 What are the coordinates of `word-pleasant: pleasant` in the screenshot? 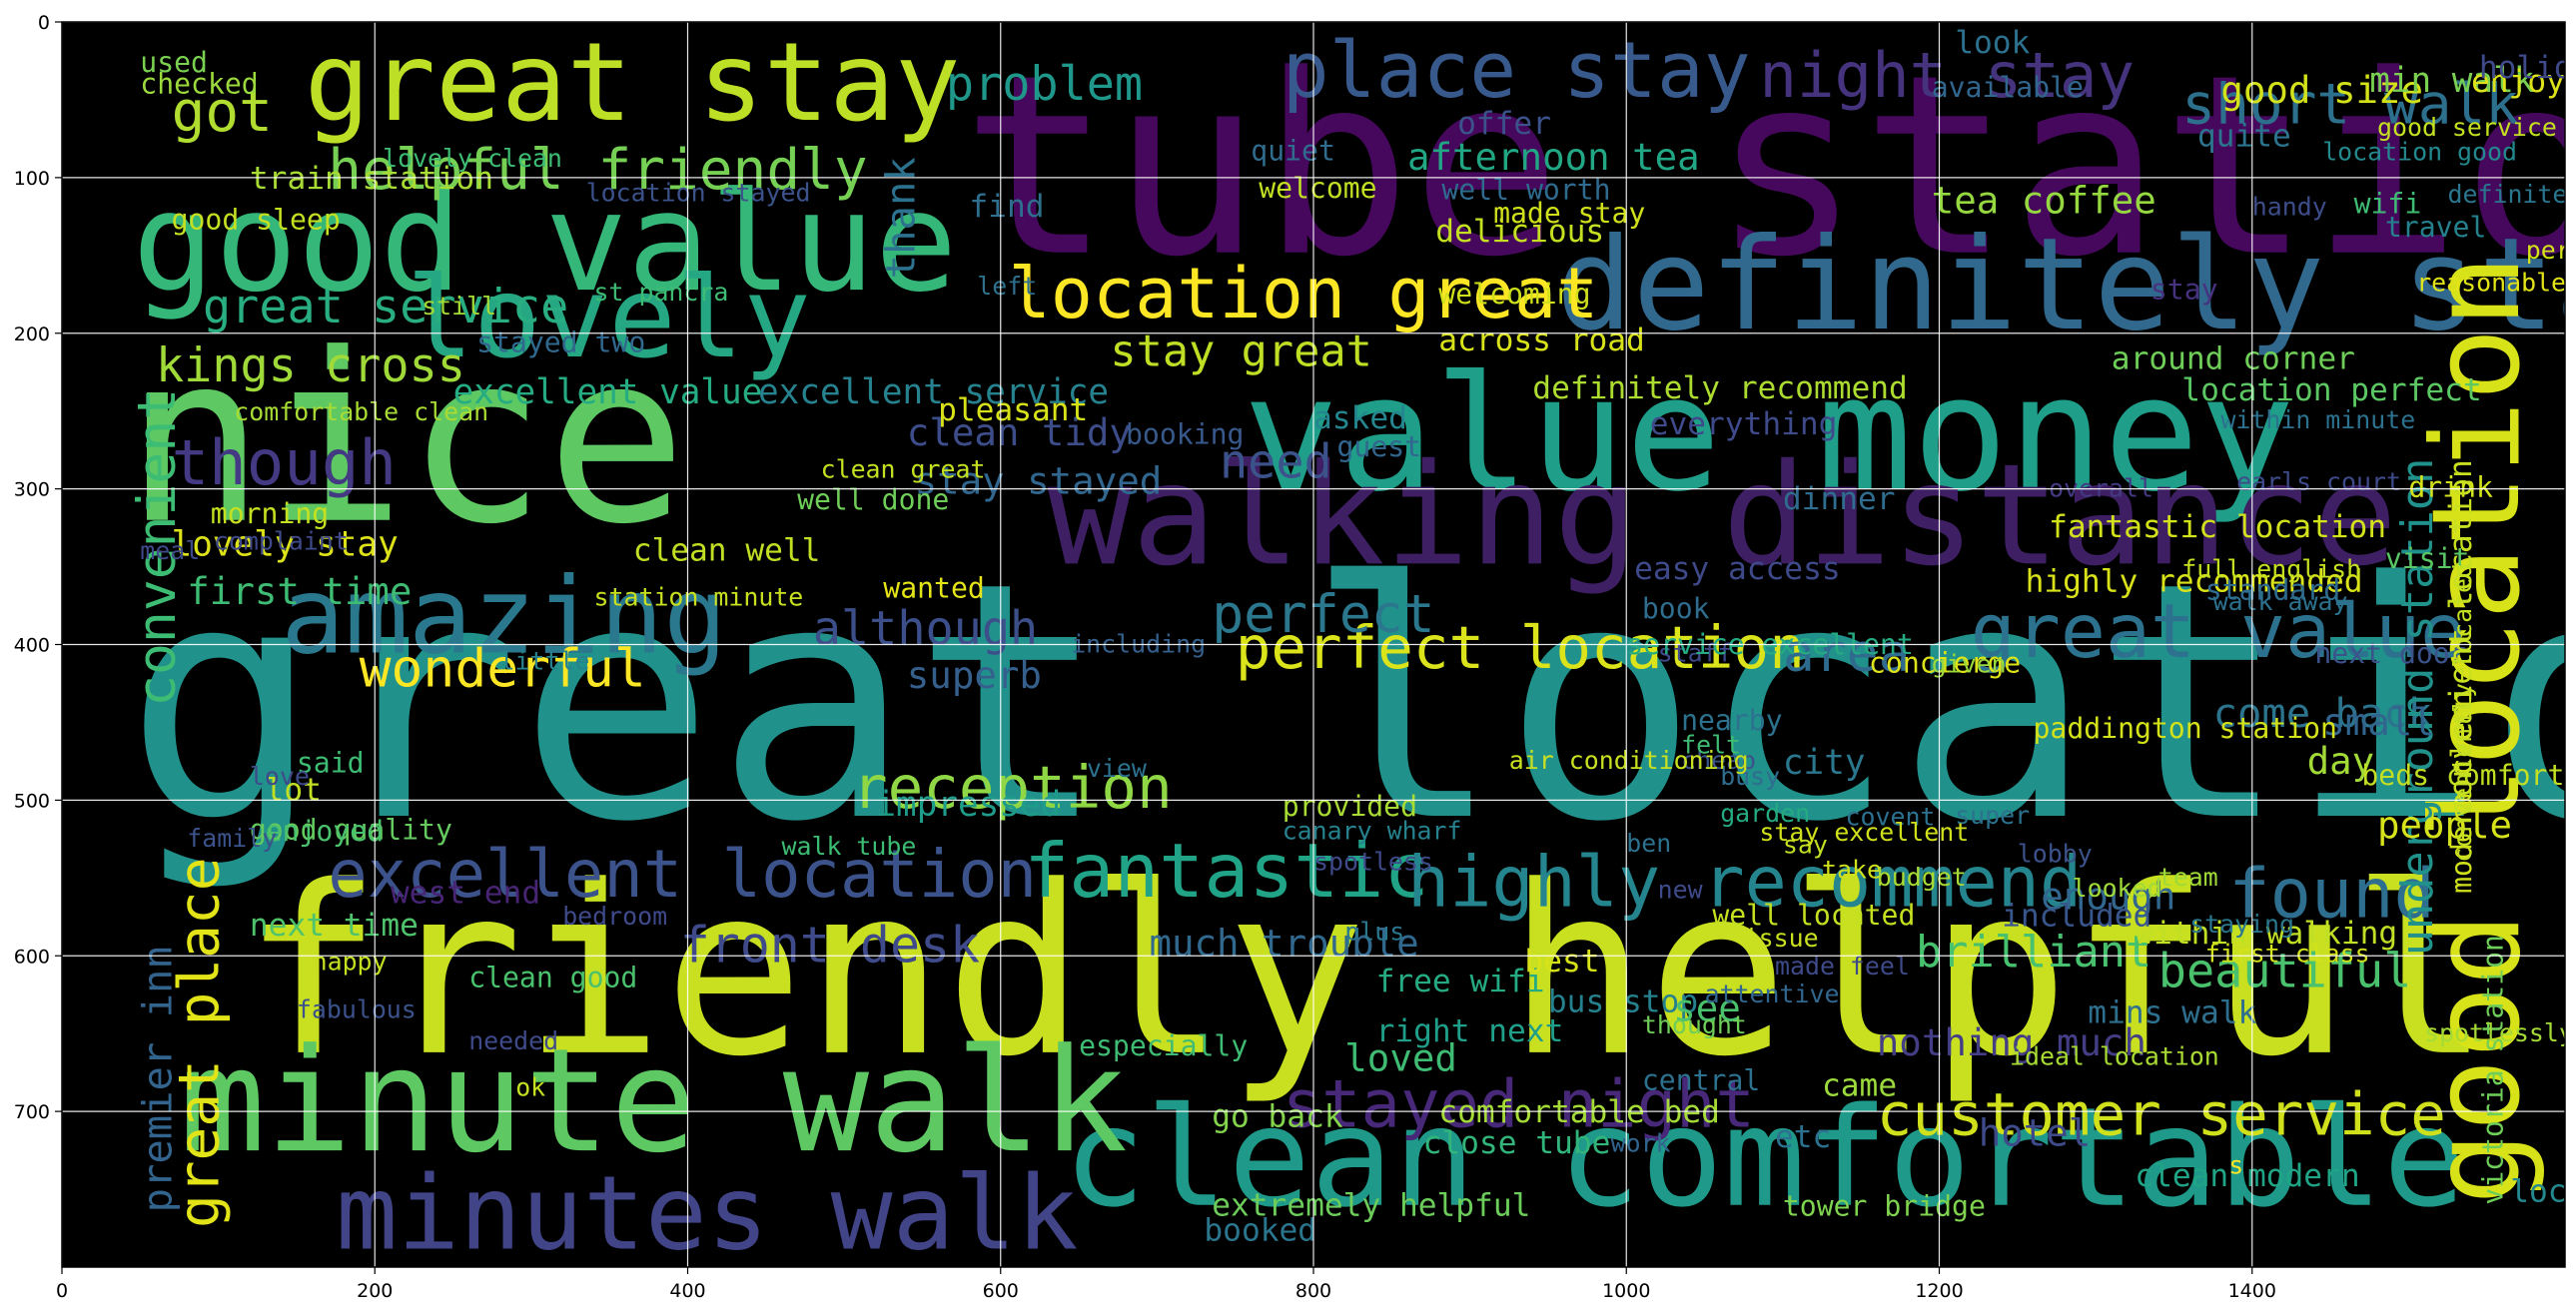 It's located at (1013, 410).